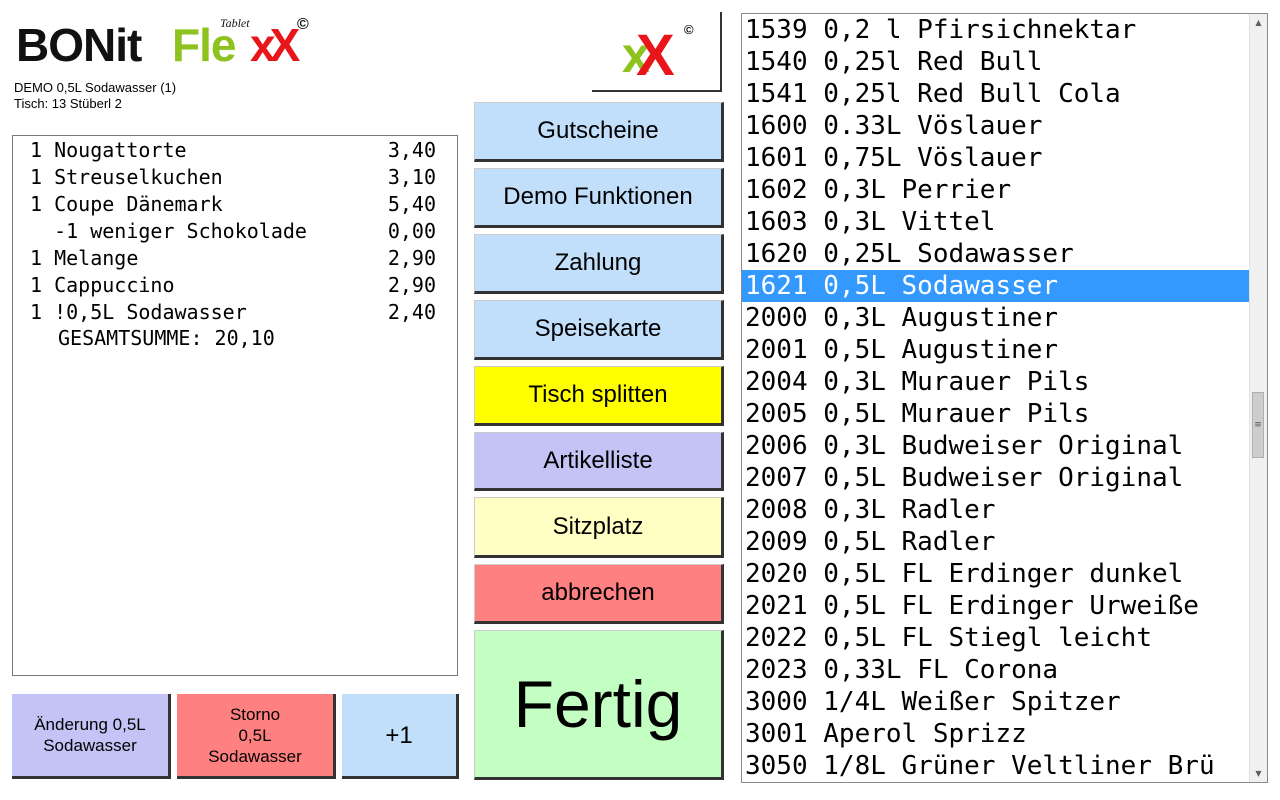 This screenshot has width=1280, height=800. I want to click on article-item: 1601 0,75L Vöslauer, so click(894, 158).